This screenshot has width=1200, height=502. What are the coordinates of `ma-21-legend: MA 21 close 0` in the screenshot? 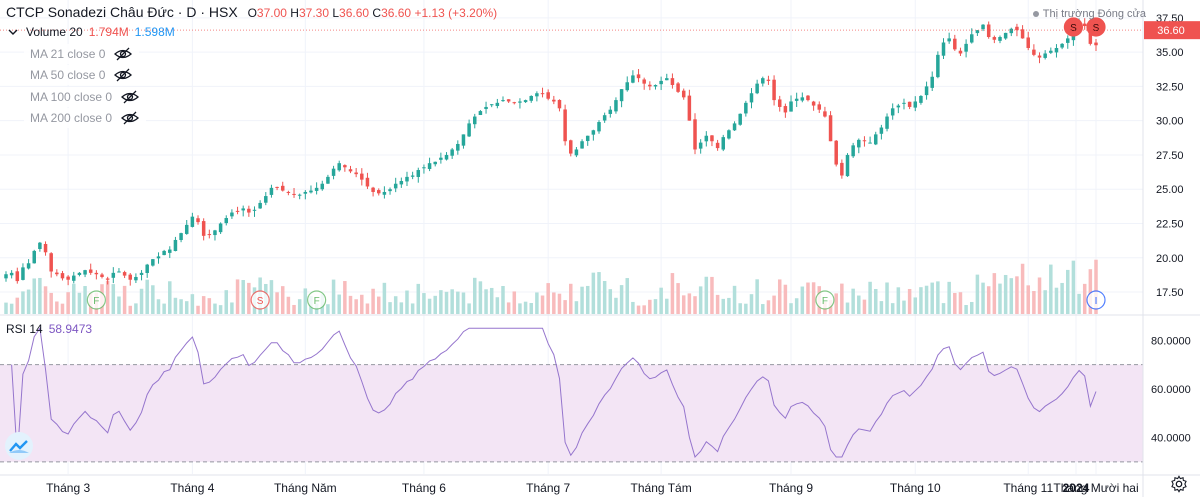 It's located at (82, 54).